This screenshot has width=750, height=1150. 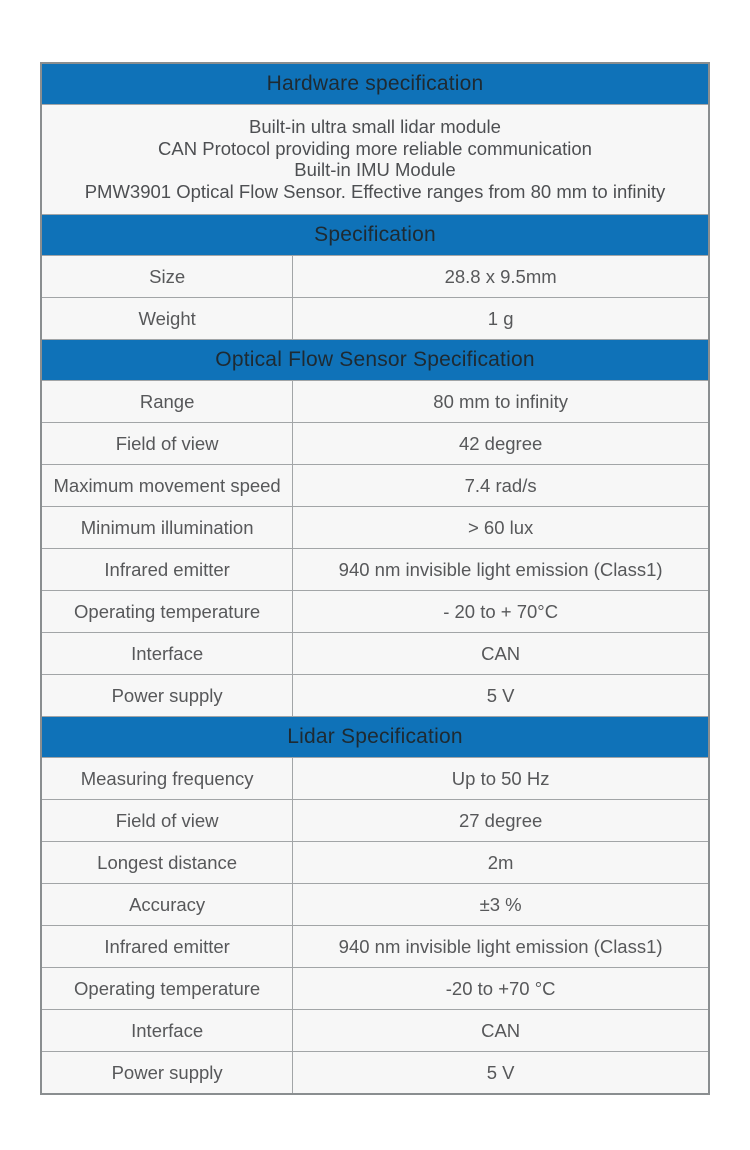 I want to click on table-row: Field of view 27 degree, so click(x=375, y=820).